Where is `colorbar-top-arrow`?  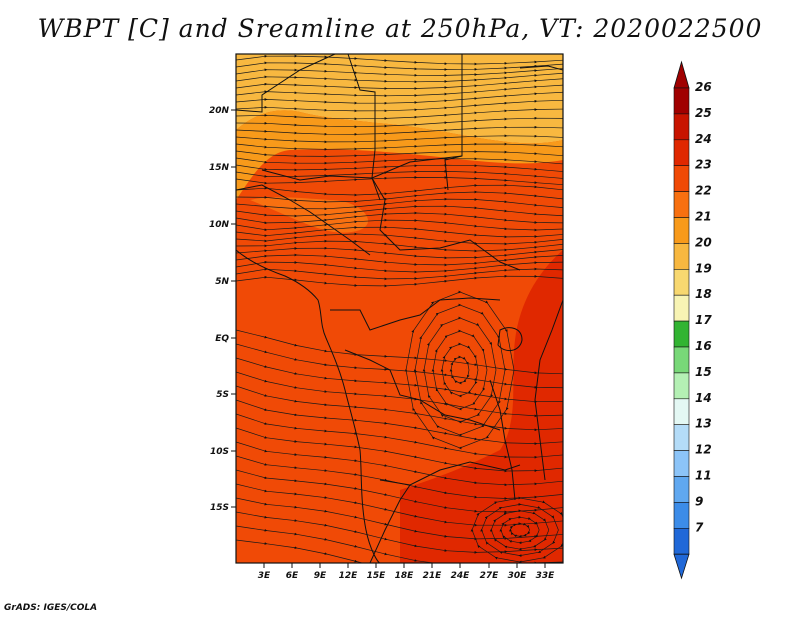 colorbar-top-arrow is located at coordinates (681, 74).